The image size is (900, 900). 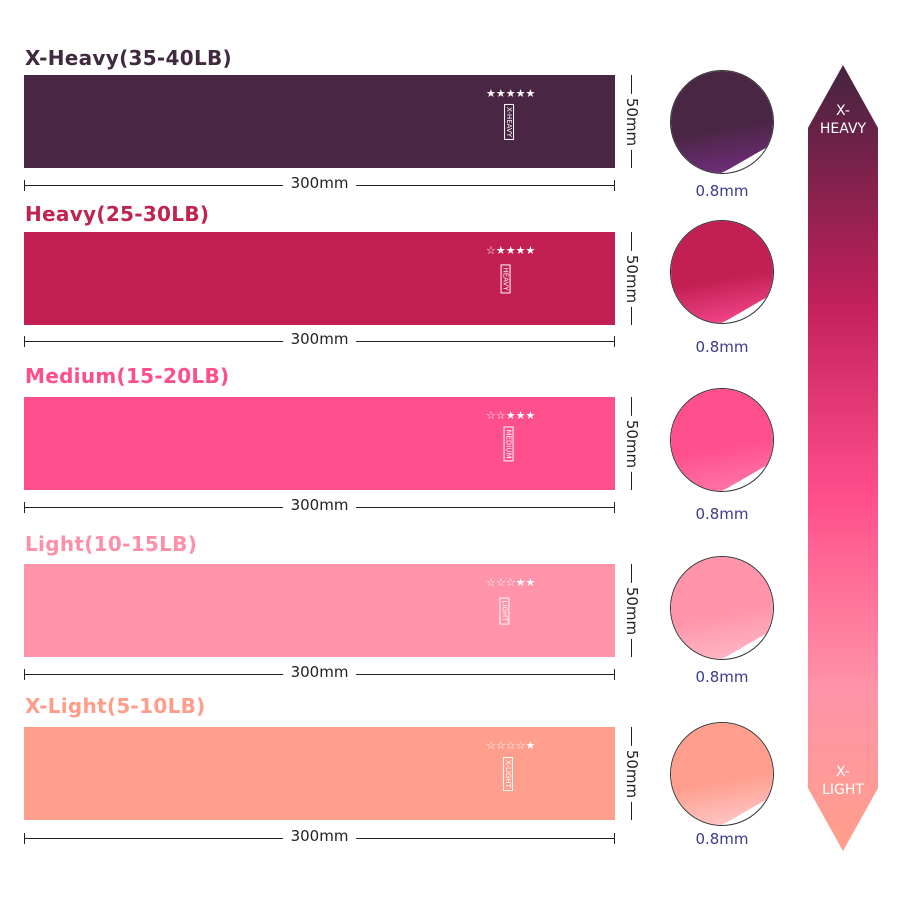 I want to click on band-label: ★★★★★ X-HEAVY, so click(x=511, y=122).